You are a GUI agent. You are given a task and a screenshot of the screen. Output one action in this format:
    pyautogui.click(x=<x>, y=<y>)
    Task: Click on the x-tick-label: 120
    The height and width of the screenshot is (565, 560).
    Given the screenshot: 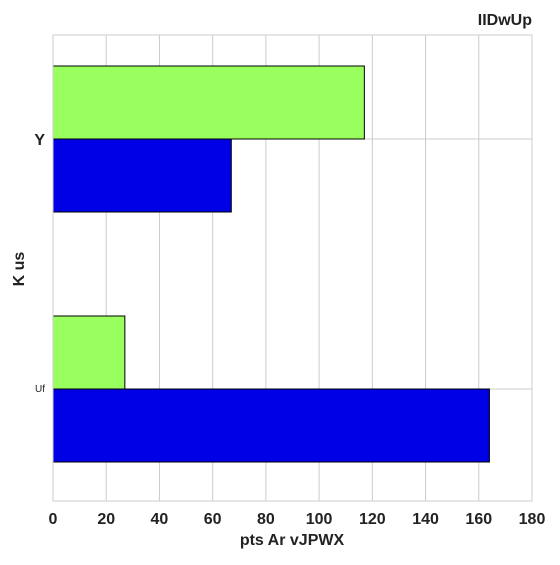 What is the action you would take?
    pyautogui.click(x=372, y=519)
    